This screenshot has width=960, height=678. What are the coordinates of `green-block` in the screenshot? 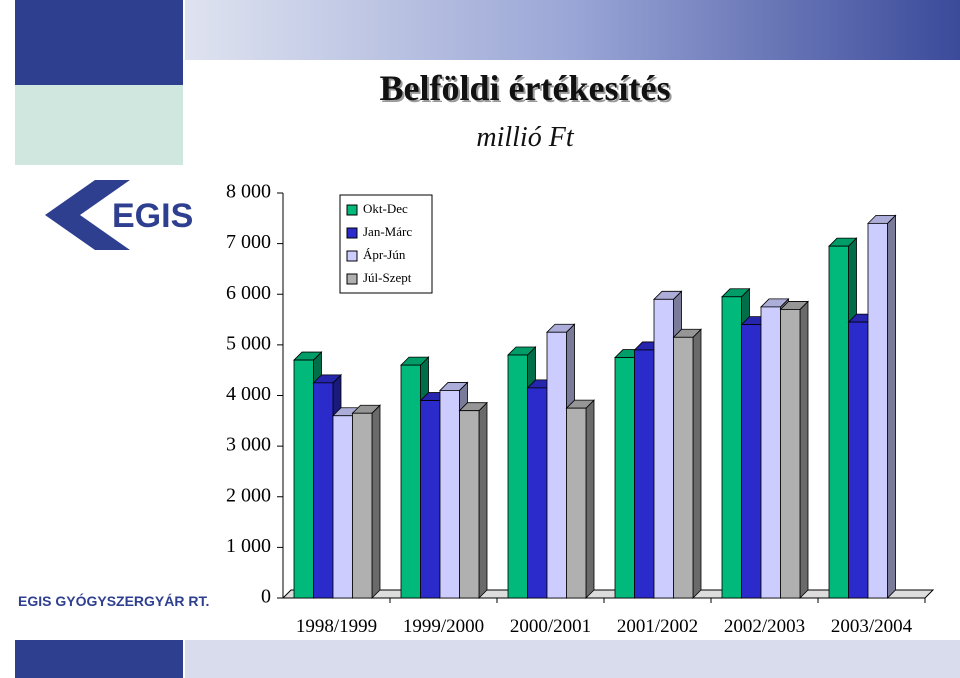 It's located at (99, 125).